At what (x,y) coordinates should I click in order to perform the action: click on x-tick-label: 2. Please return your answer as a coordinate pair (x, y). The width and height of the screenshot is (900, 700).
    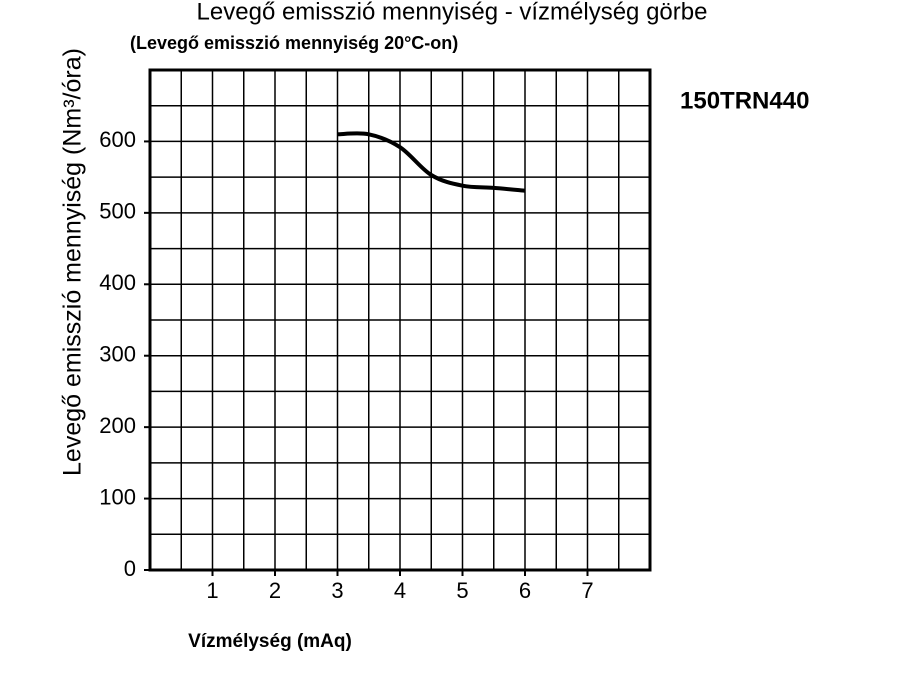
    Looking at the image, I should click on (275, 590).